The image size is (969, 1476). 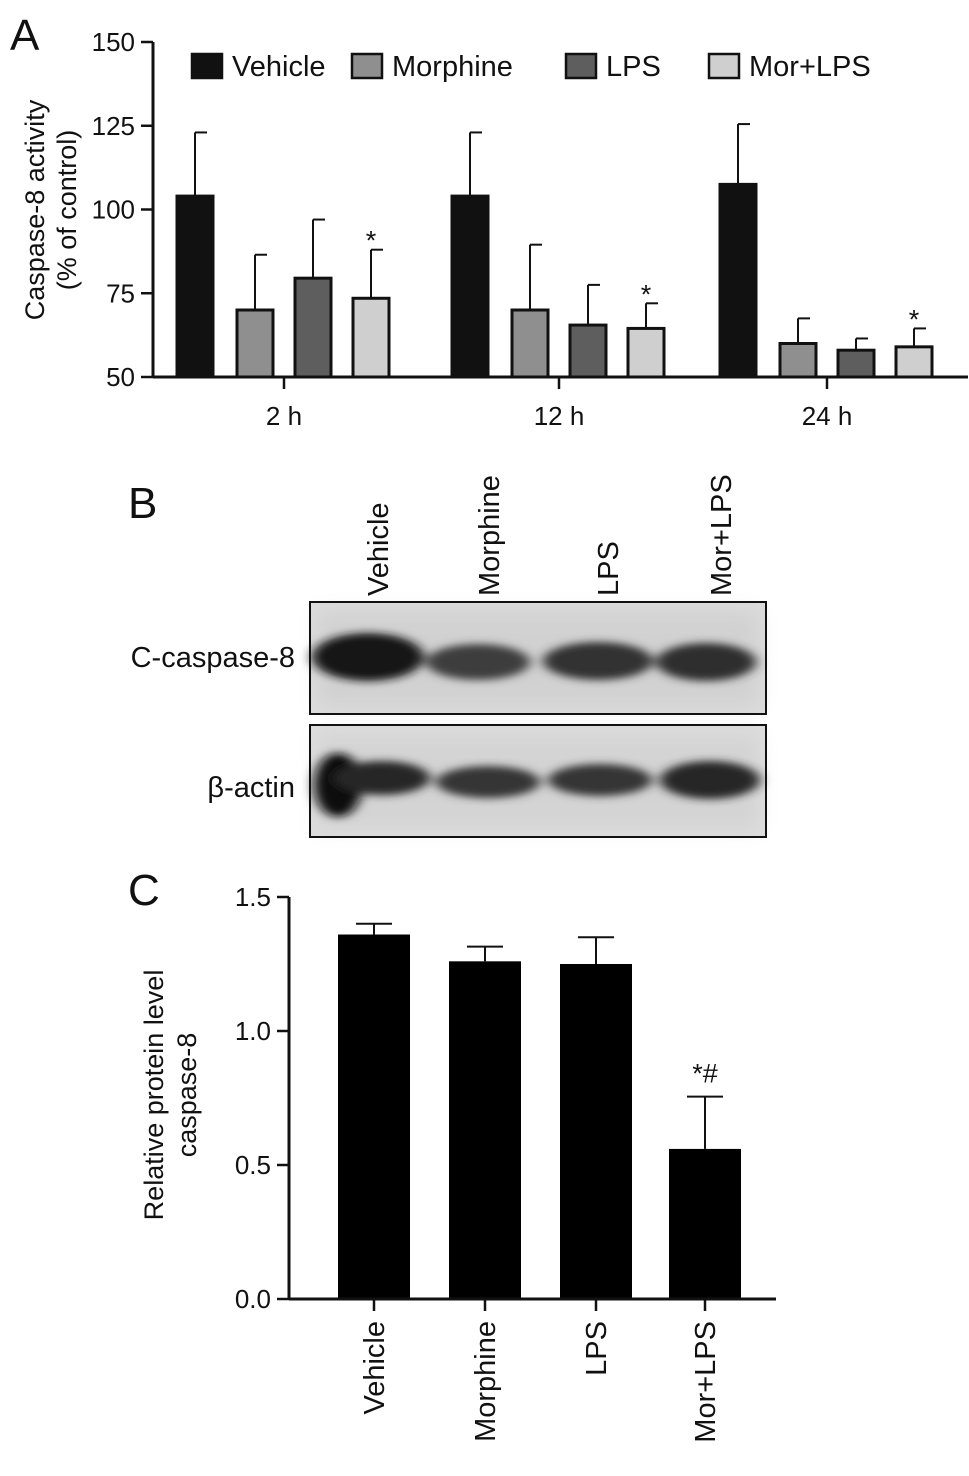 I want to click on panel-c-bars: *#, so click(x=539, y=1110).